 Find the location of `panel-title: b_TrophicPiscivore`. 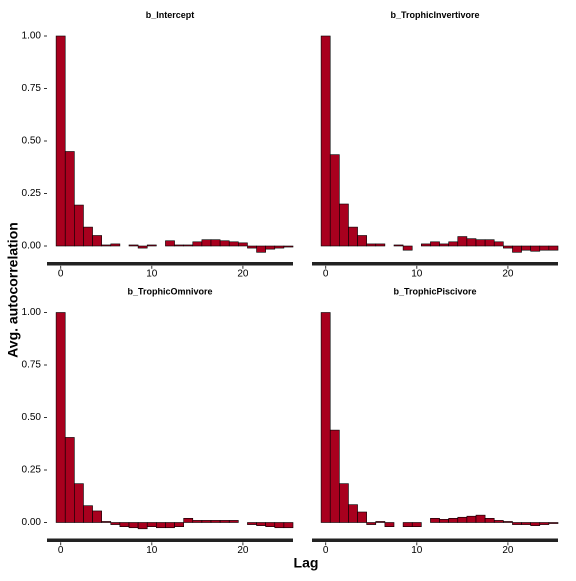

panel-title: b_TrophicPiscivore is located at coordinates (434, 291).